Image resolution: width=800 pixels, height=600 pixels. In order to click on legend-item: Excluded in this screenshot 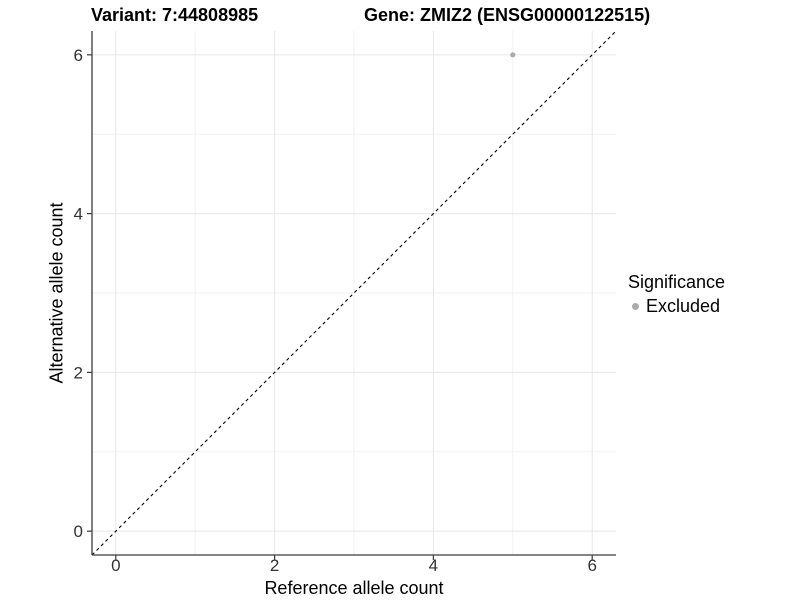, I will do `click(676, 306)`.